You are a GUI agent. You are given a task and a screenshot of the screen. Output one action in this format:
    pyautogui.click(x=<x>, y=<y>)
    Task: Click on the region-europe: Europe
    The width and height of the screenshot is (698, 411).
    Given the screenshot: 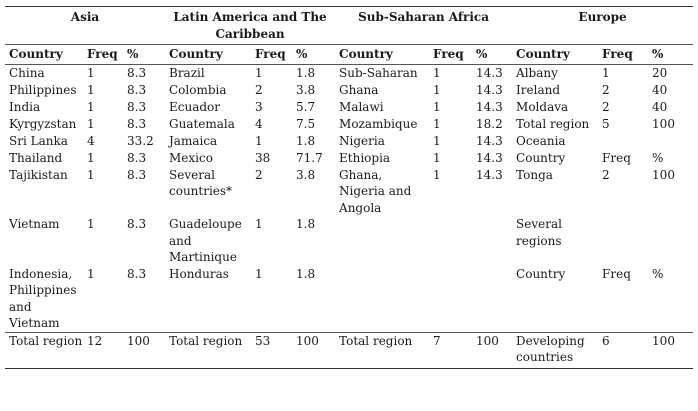 What is the action you would take?
    pyautogui.click(x=603, y=25)
    